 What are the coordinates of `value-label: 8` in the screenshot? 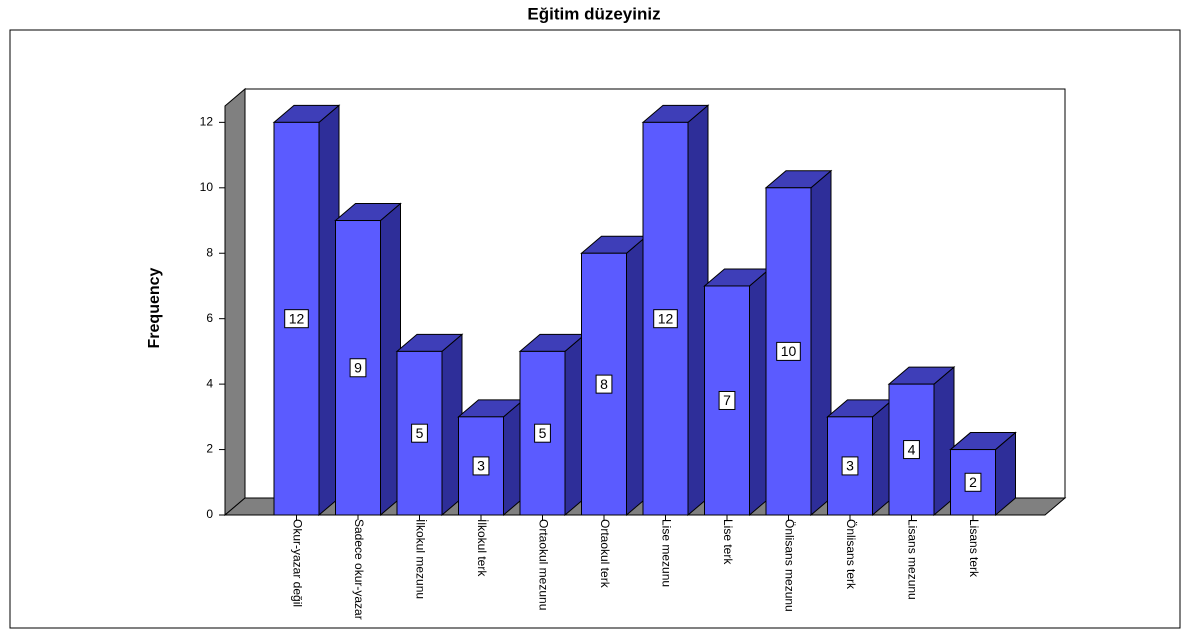 It's located at (604, 384).